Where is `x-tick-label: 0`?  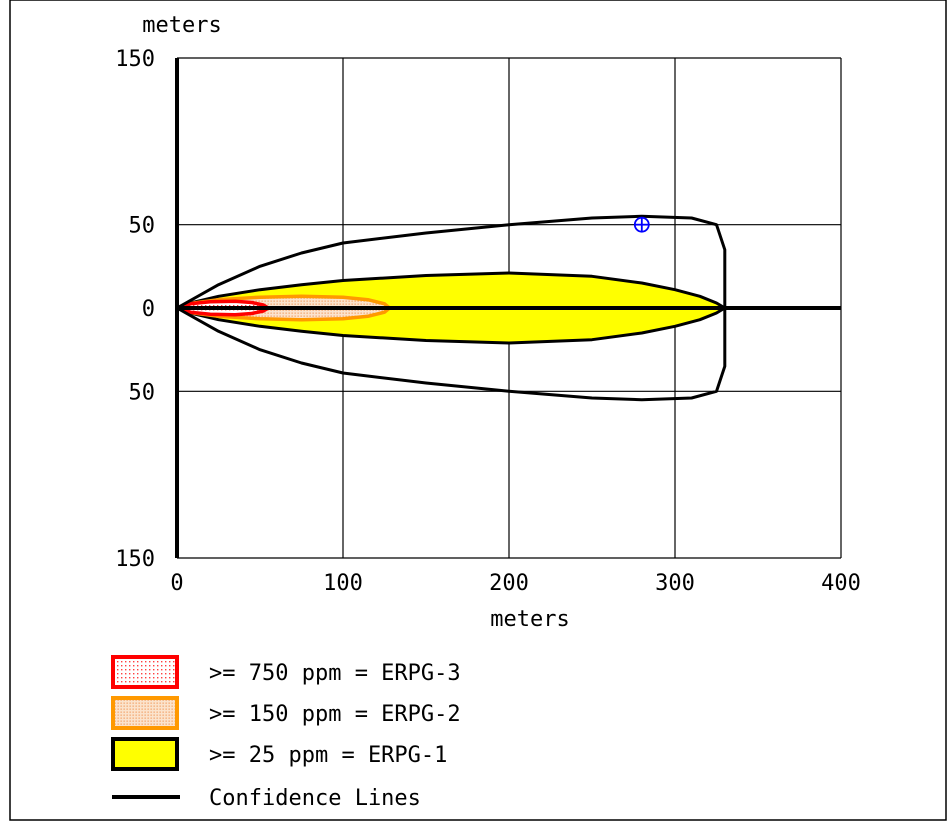
x-tick-label: 0 is located at coordinates (176, 583).